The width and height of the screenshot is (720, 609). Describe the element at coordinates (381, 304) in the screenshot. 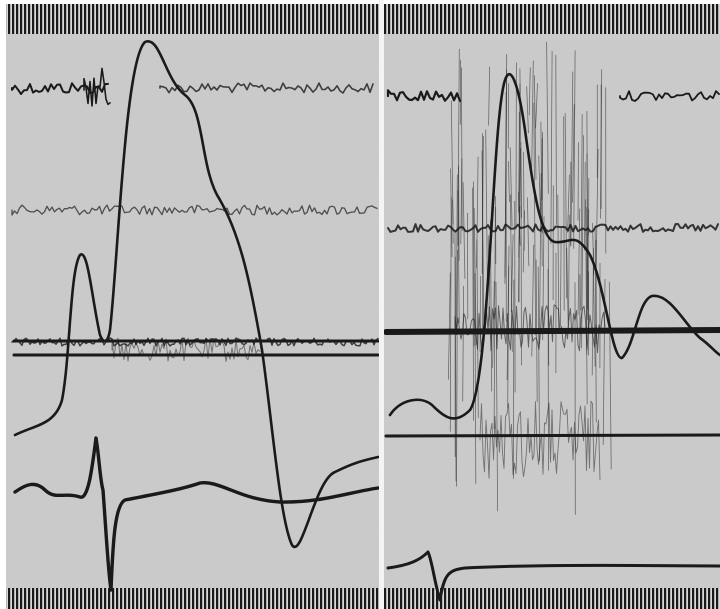

I see `panel-divider` at that location.